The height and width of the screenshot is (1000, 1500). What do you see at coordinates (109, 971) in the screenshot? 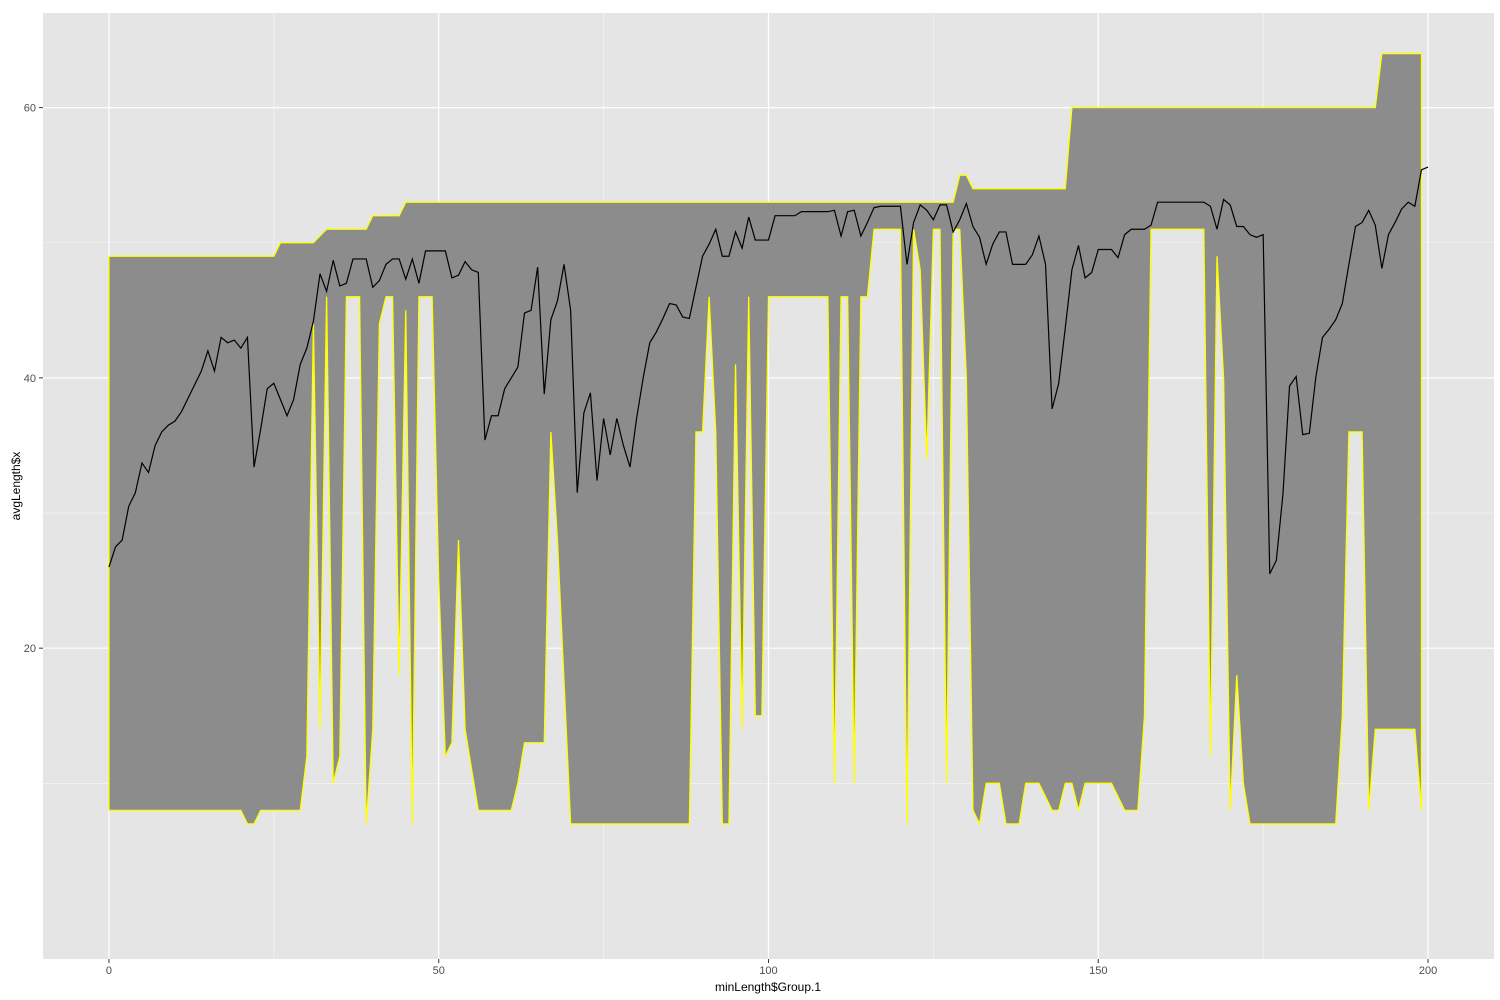
I see `x-tick-label-0: 0` at bounding box center [109, 971].